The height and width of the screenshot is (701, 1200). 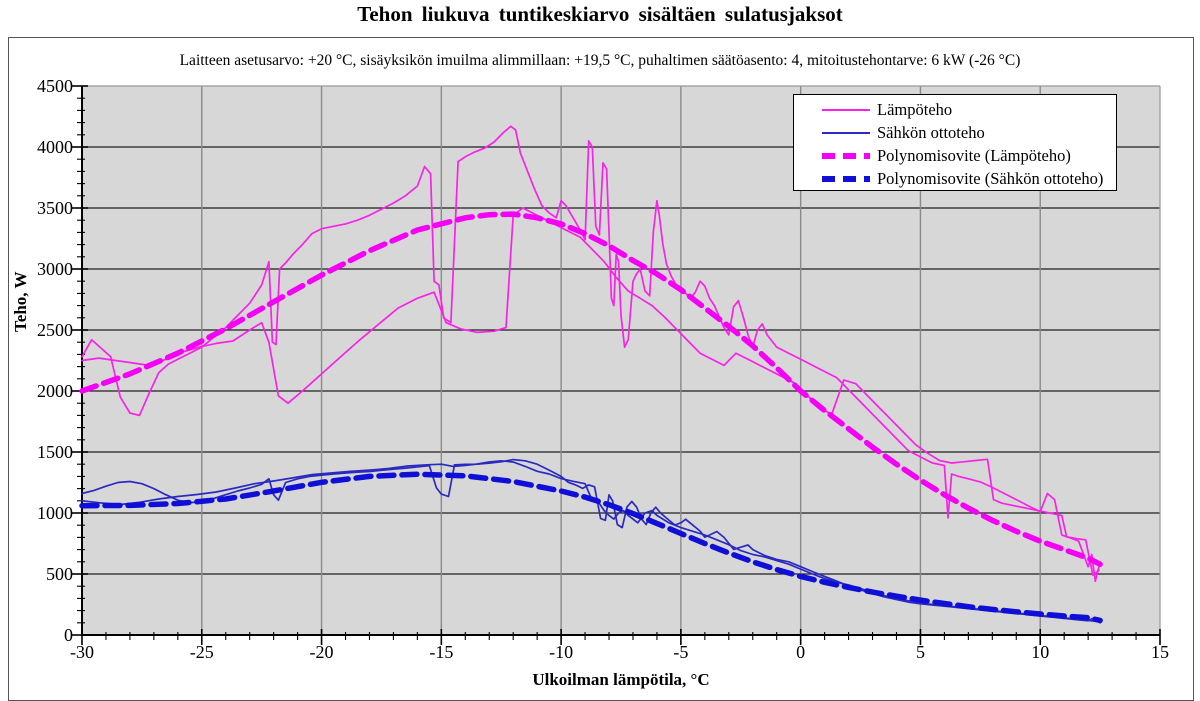 What do you see at coordinates (681, 652) in the screenshot?
I see `x-tick-label: -5` at bounding box center [681, 652].